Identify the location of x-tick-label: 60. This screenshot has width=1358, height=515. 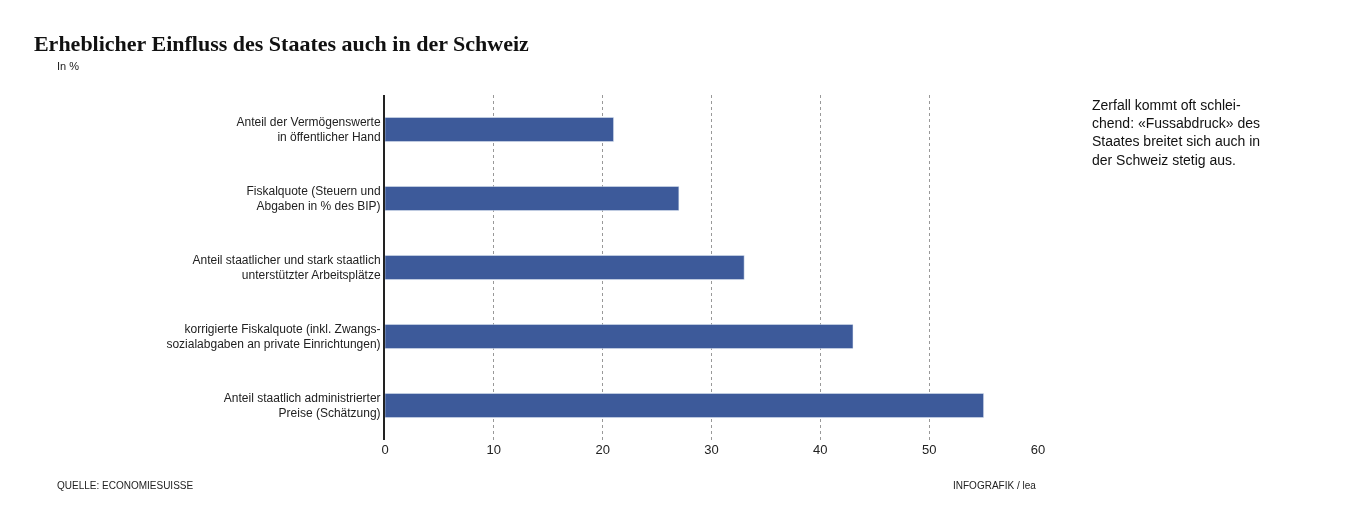
(1038, 449).